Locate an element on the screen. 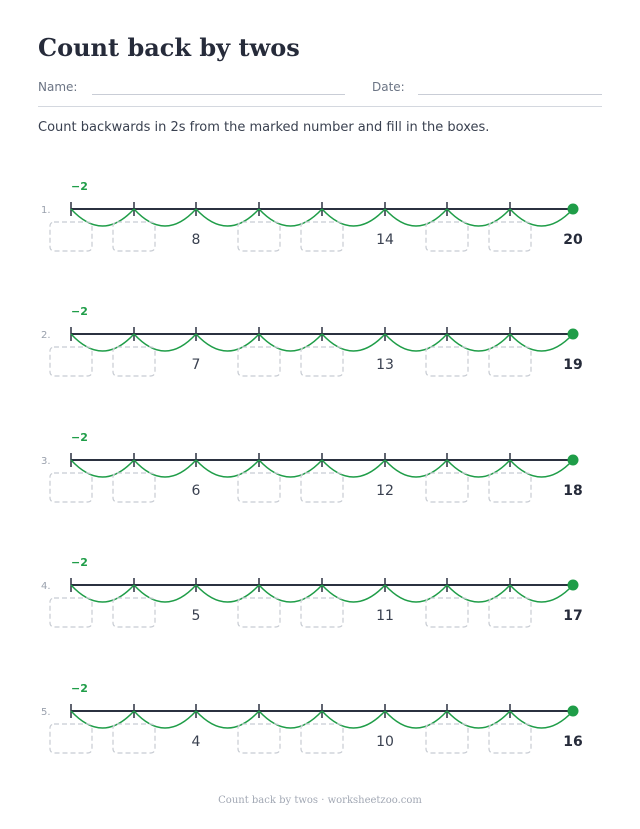 The image size is (640, 829). number-line: −2 3. 6 12 18 is located at coordinates (312, 467).